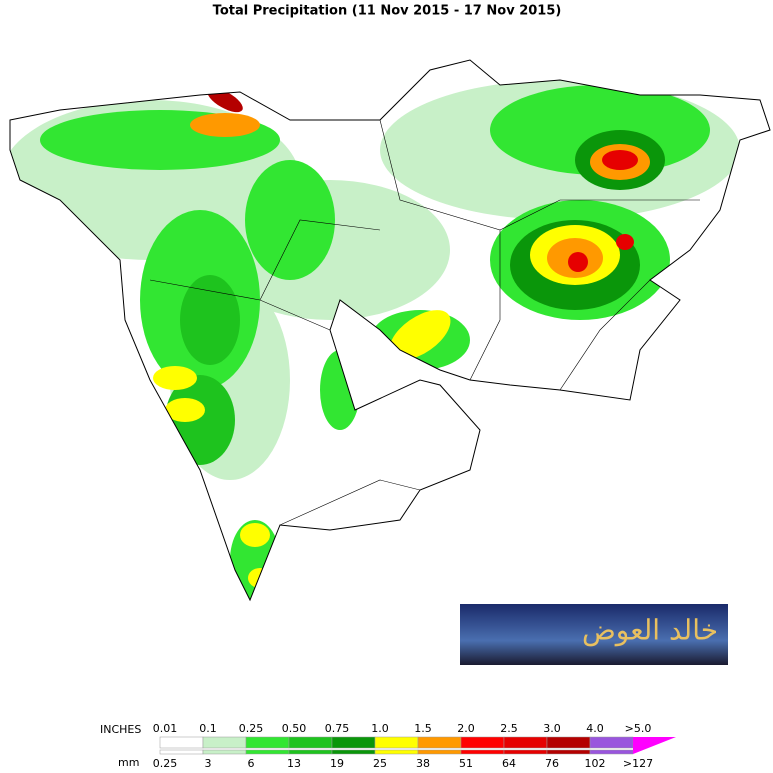 This screenshot has height=773, width=773. I want to click on logo-background, so click(594, 634).